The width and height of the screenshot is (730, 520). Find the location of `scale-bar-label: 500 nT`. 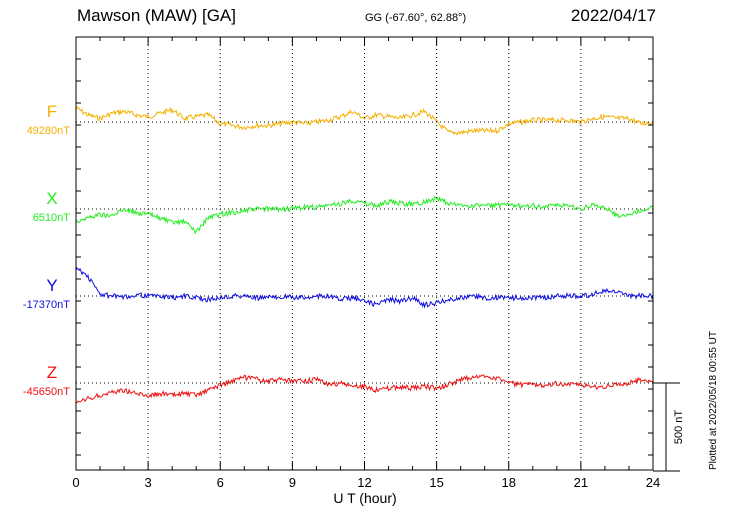

scale-bar-label: 500 nT is located at coordinates (679, 427).